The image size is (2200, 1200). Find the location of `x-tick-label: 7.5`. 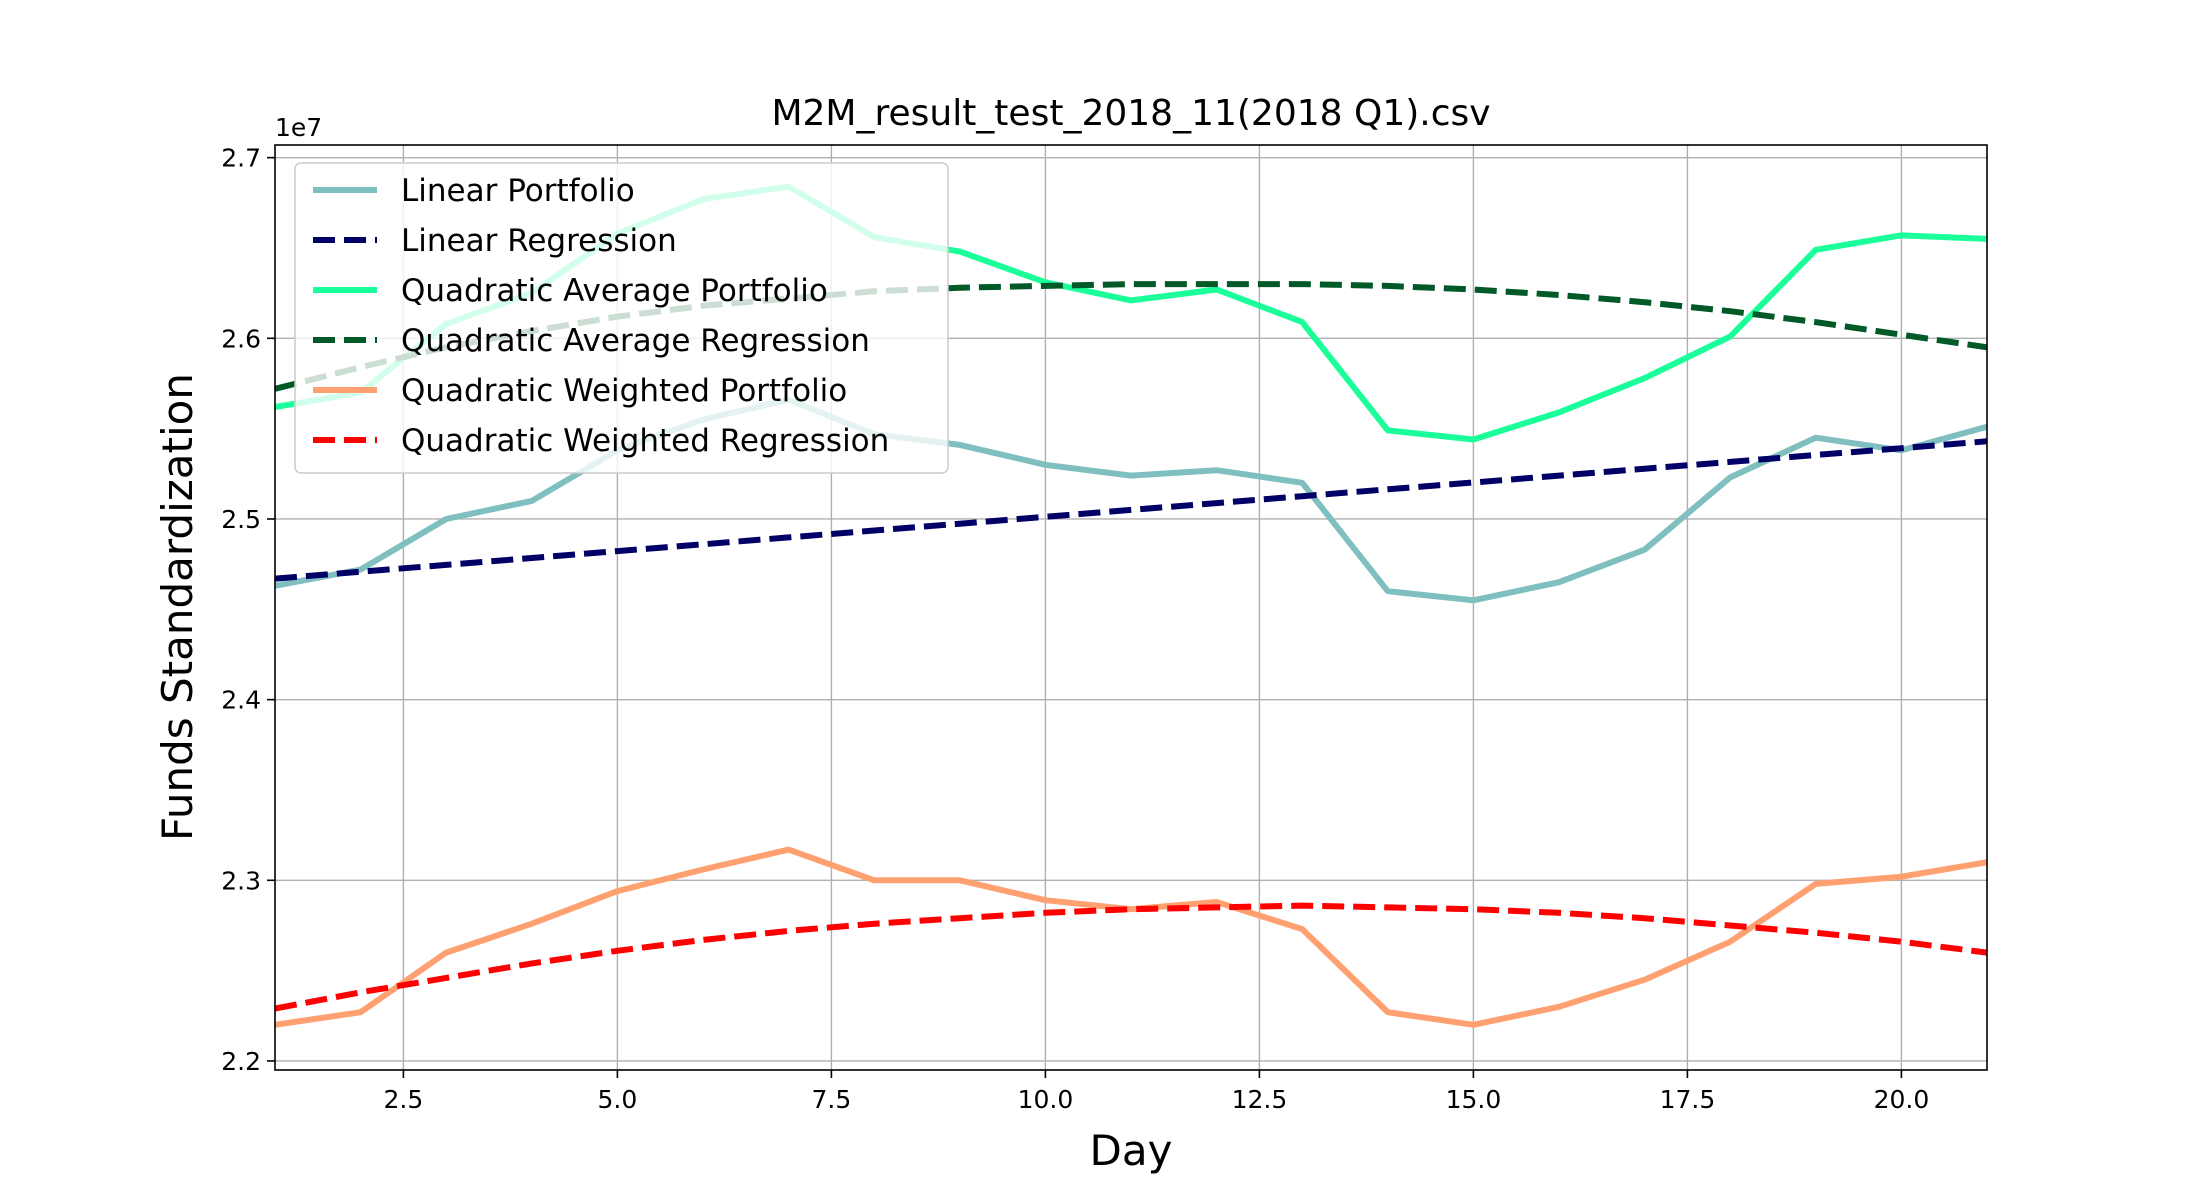

x-tick-label: 7.5 is located at coordinates (832, 1099).